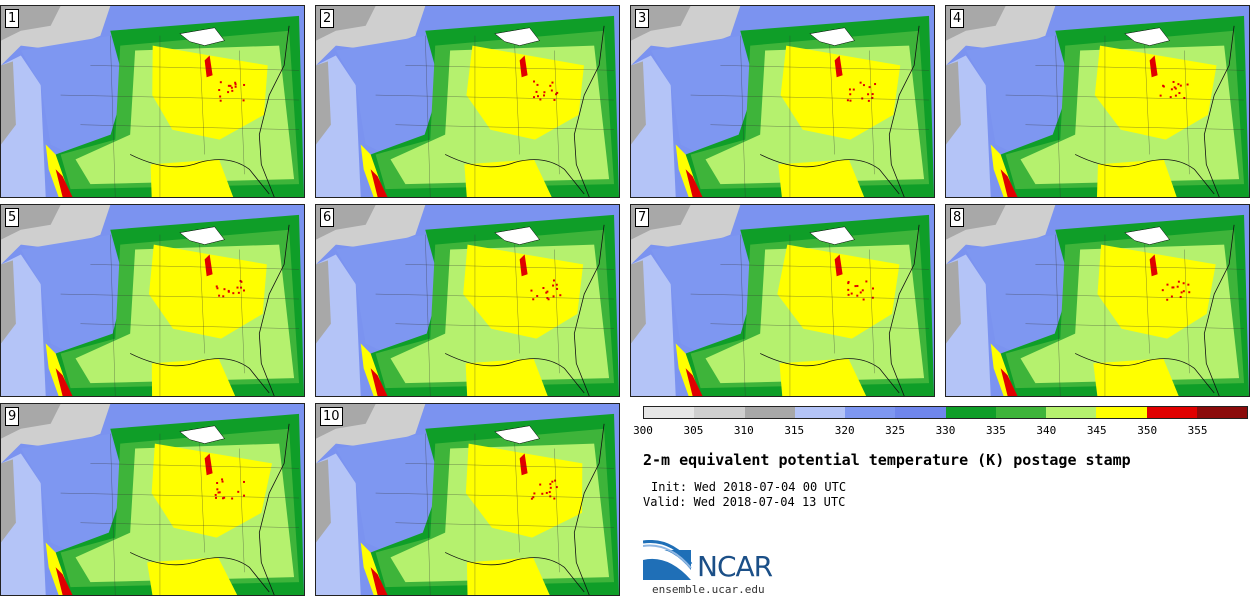 The height and width of the screenshot is (597, 1260). I want to click on member-label: 4, so click(957, 18).